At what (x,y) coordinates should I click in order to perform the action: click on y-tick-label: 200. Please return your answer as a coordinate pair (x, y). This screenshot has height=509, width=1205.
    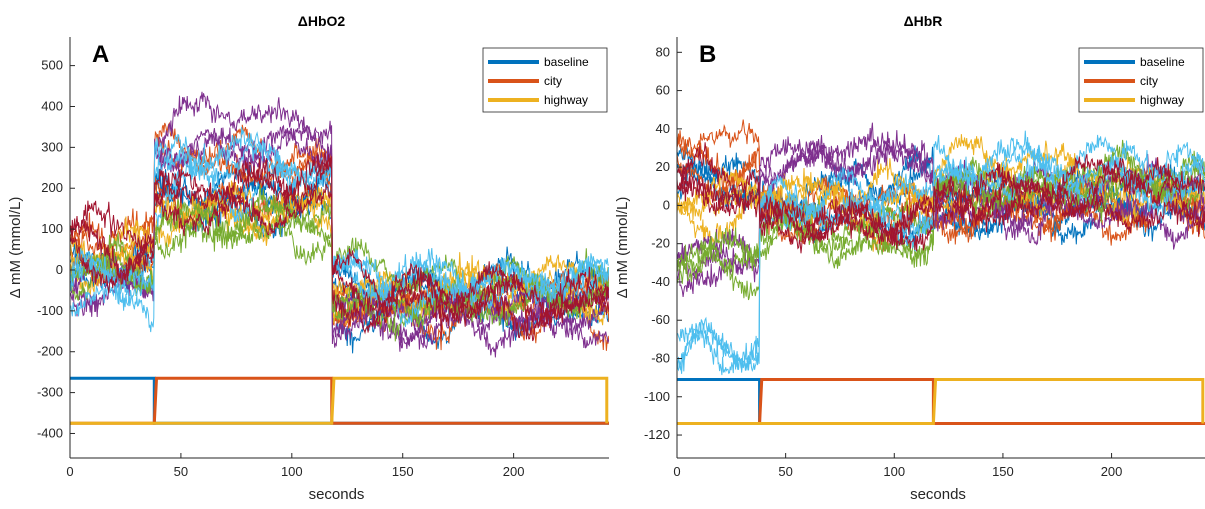
    Looking at the image, I should click on (52, 187).